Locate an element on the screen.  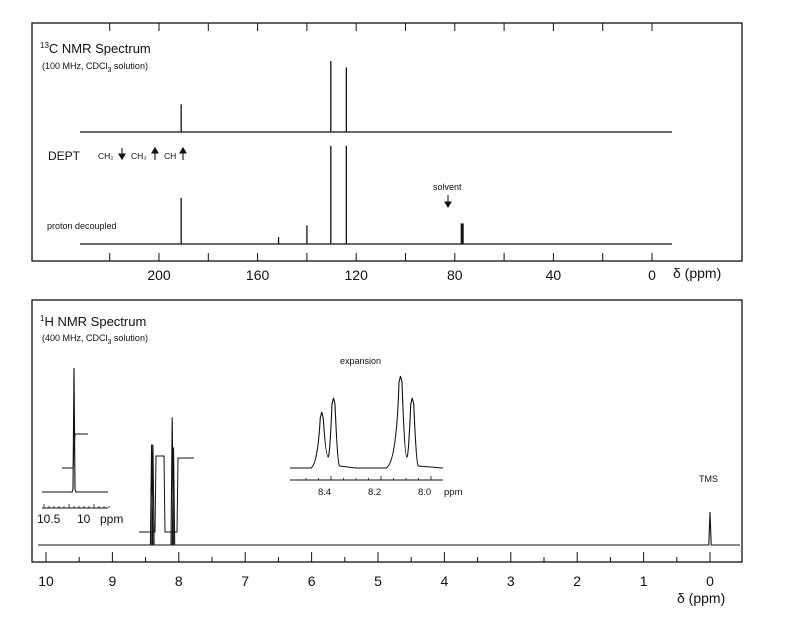
carbon-axis-tick-label: 160 is located at coordinates (258, 275).